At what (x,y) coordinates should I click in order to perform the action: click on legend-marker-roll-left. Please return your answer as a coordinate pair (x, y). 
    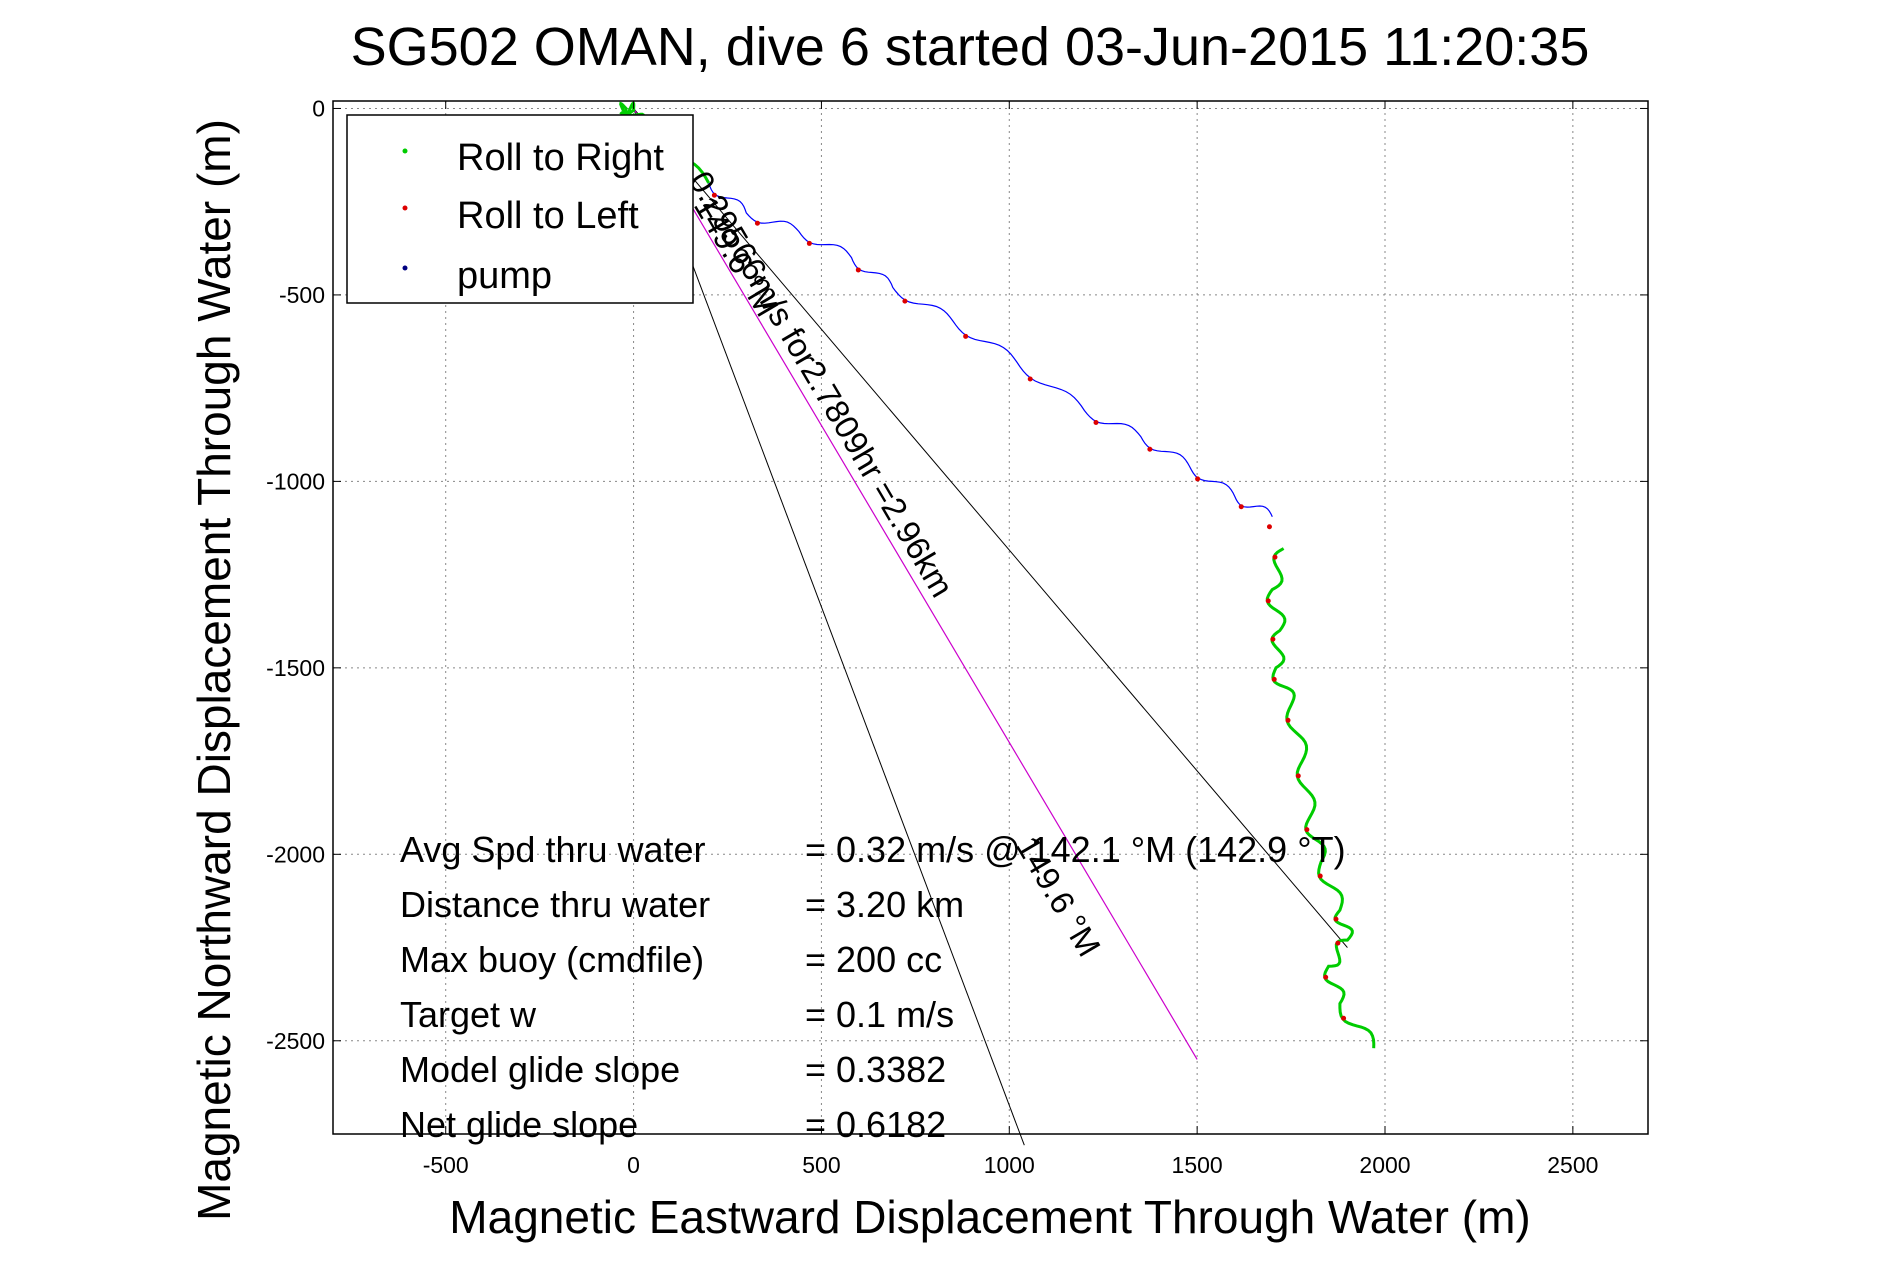
    Looking at the image, I should click on (405, 208).